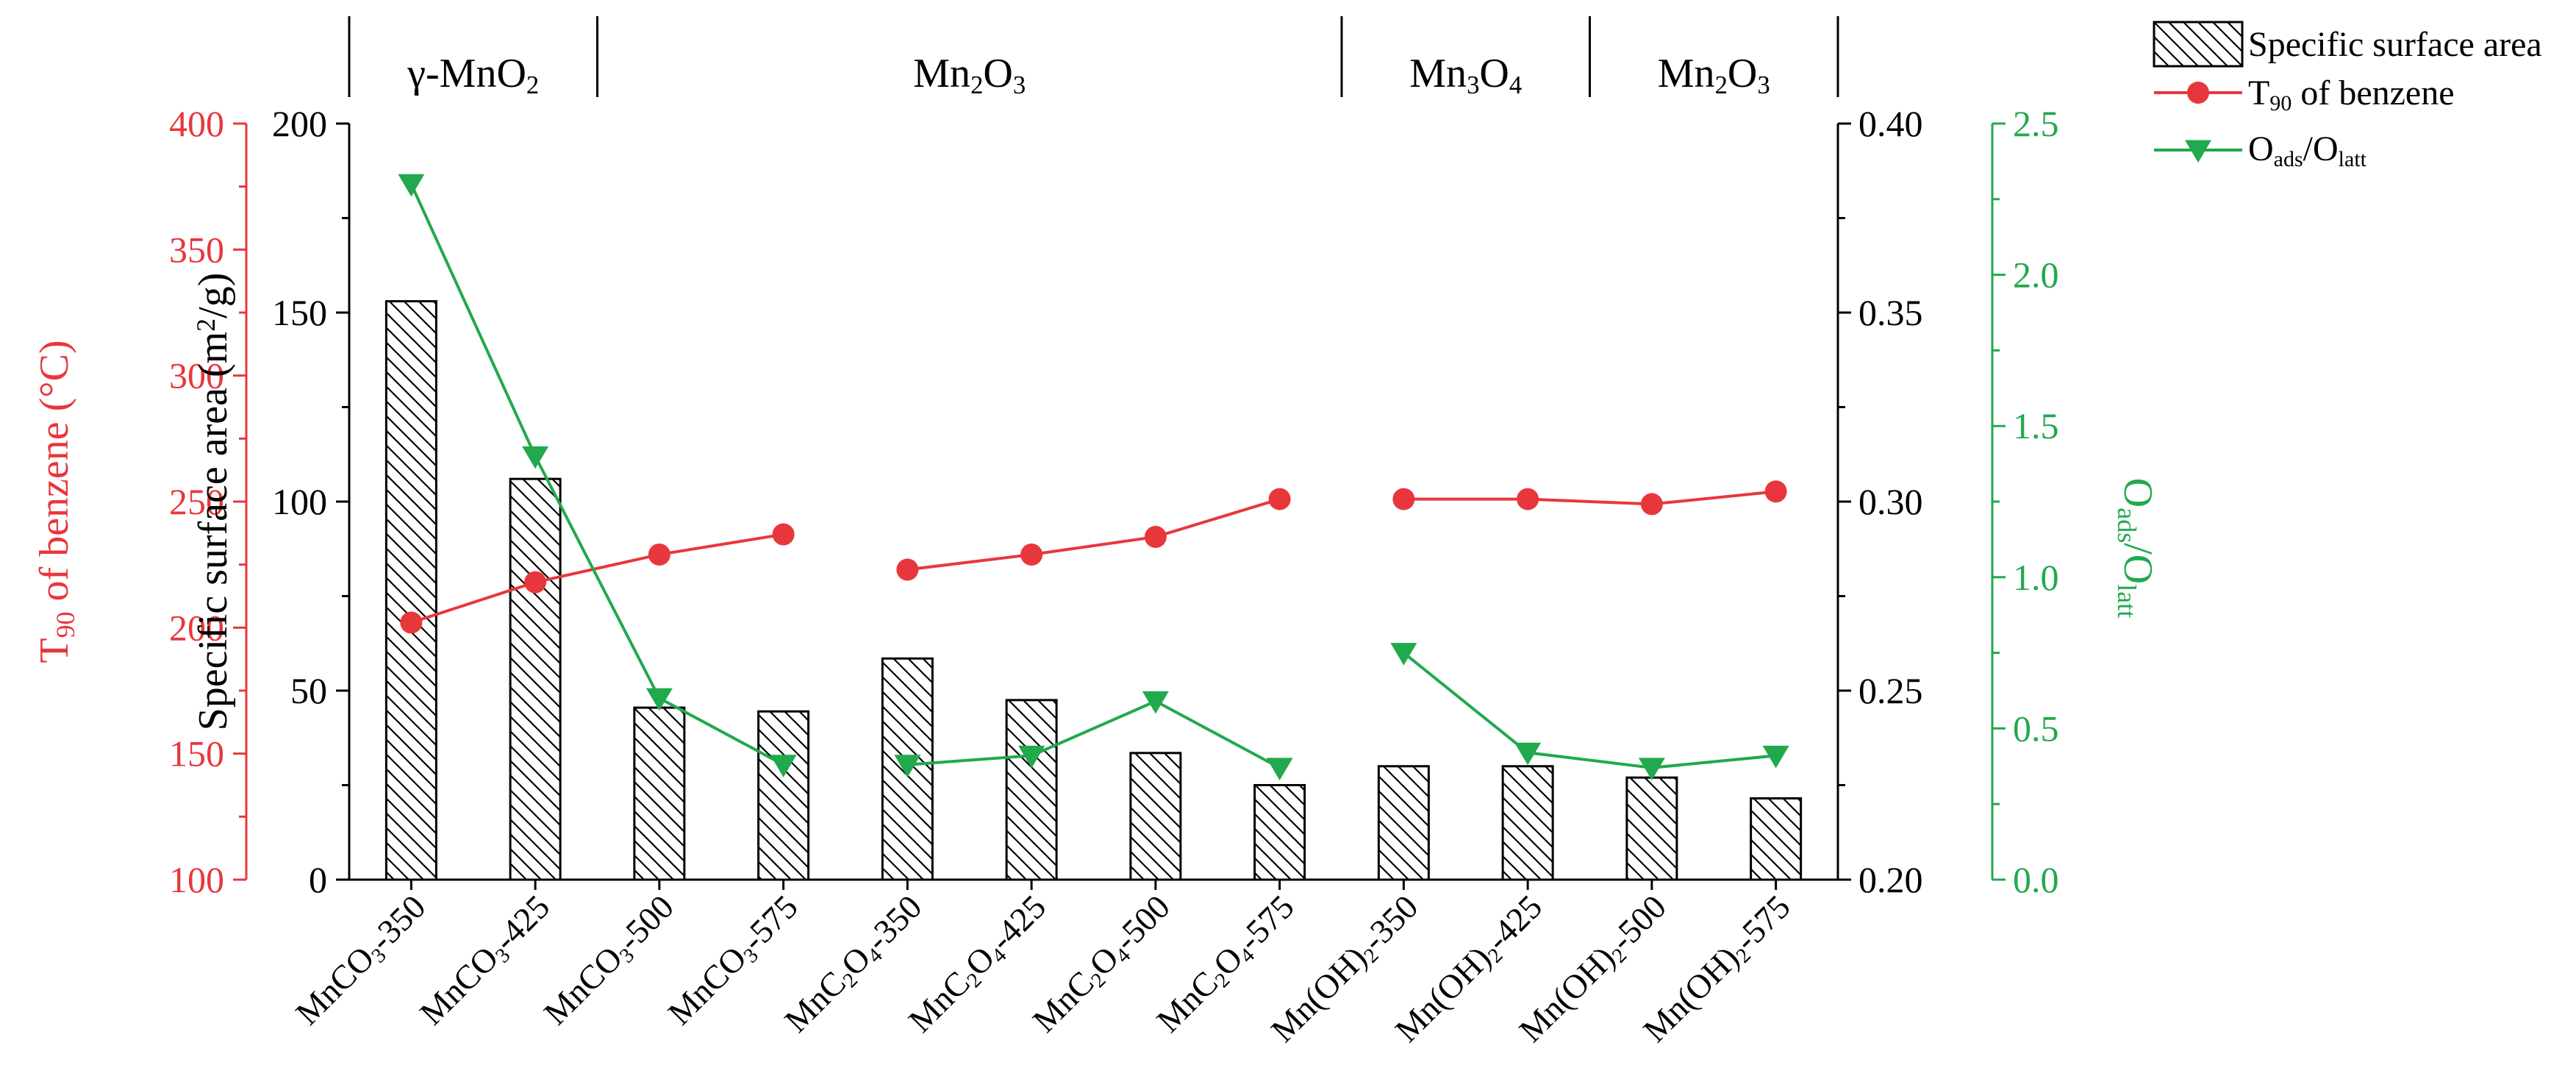 Image resolution: width=2576 pixels, height=1090 pixels. I want to click on t90-tick-label: 250, so click(197, 501).